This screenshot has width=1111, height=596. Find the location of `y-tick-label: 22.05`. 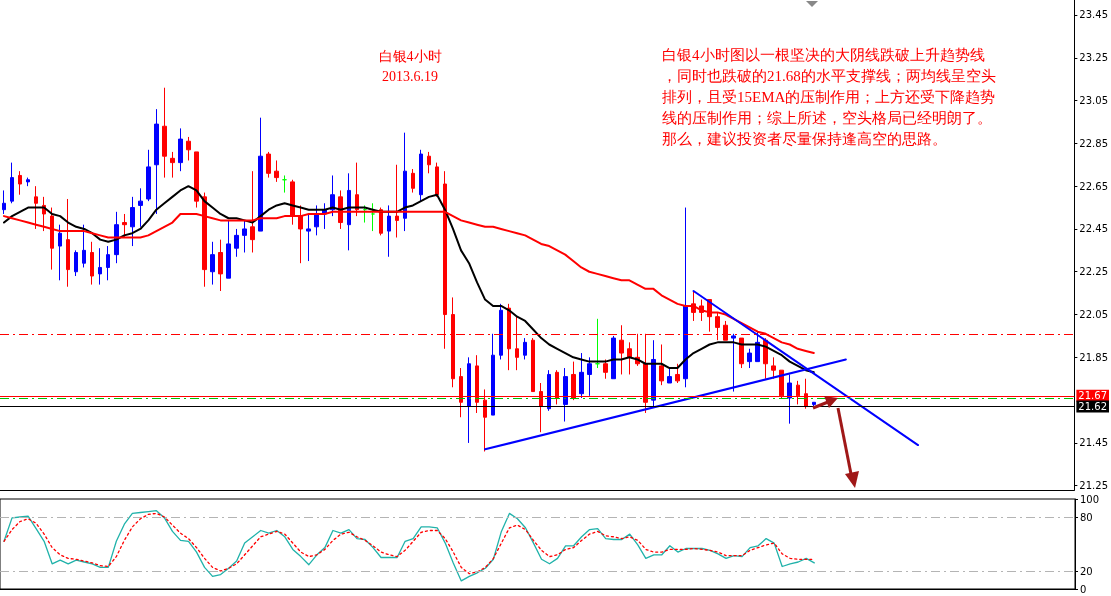

y-tick-label: 22.05 is located at coordinates (1094, 315).